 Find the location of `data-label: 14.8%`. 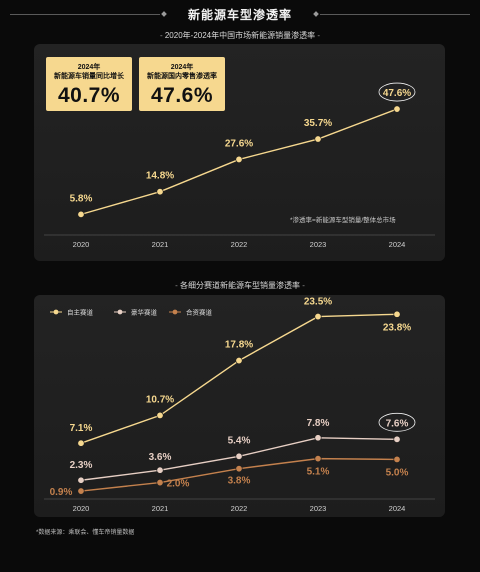

data-label: 14.8% is located at coordinates (160, 176).